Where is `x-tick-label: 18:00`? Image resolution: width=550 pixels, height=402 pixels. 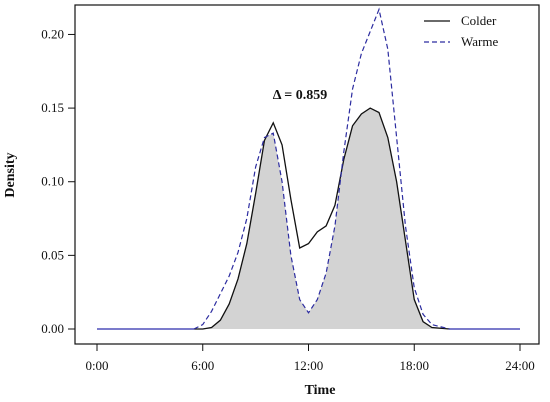
x-tick-label: 18:00 is located at coordinates (414, 365).